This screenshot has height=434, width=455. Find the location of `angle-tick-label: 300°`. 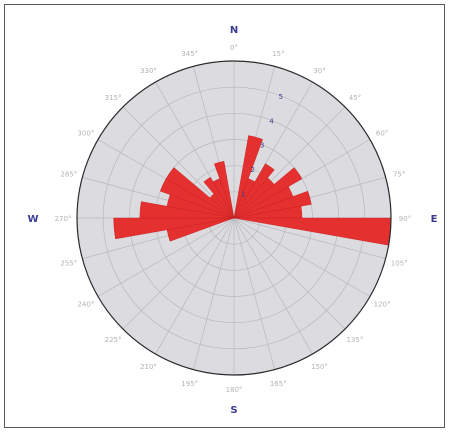

angle-tick-label: 300° is located at coordinates (85, 134).